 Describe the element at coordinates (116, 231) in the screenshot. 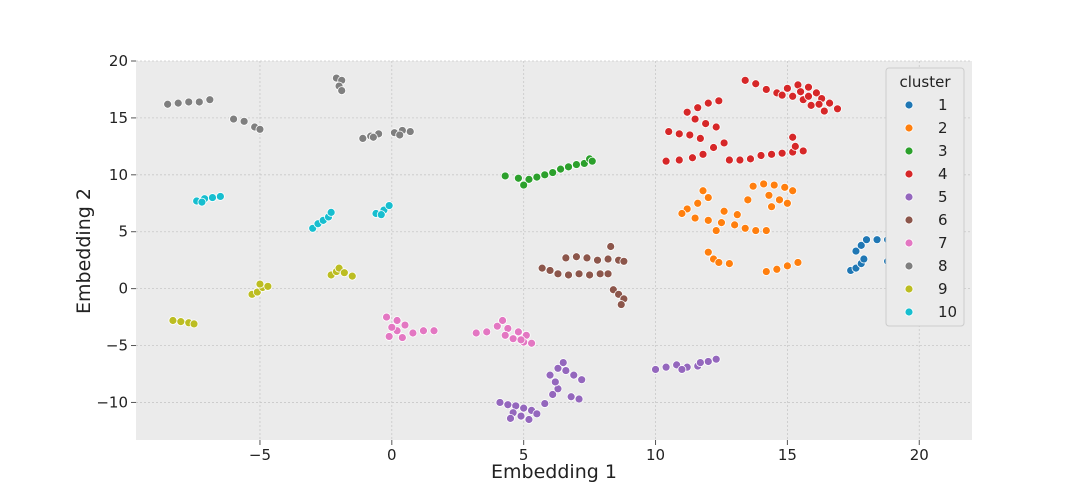

I see `y-axis-ticks: −10 −5 0 5 10 15 20` at that location.